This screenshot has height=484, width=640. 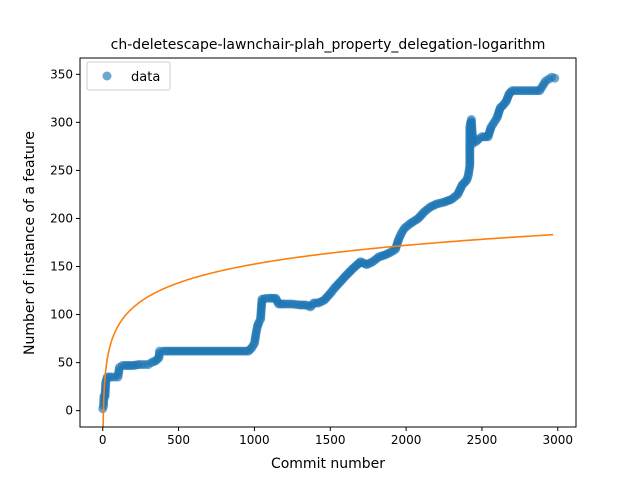 I want to click on y-axis-ticks: 0 50 100 150 200 250 300 350, so click(x=65, y=242).